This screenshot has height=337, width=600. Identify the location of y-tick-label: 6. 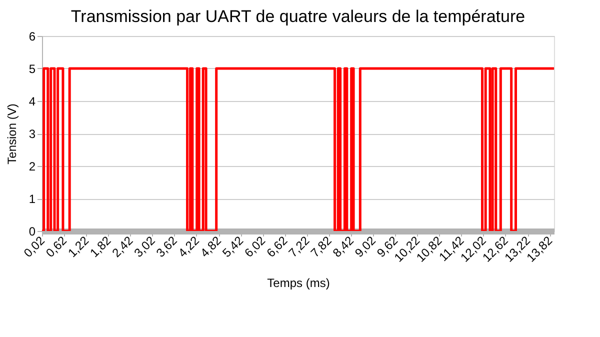
(32, 37).